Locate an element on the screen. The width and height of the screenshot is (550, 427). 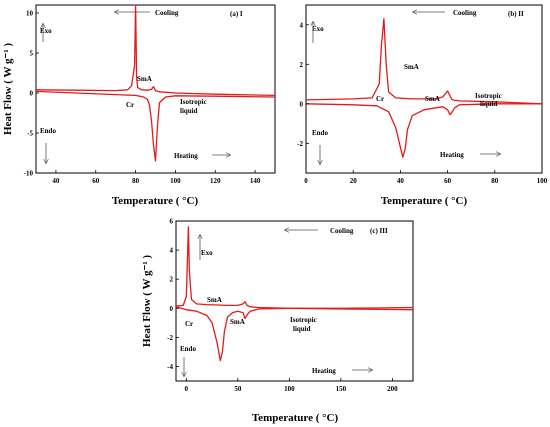
panel-a-ytick-label: -10 is located at coordinates (29, 174).